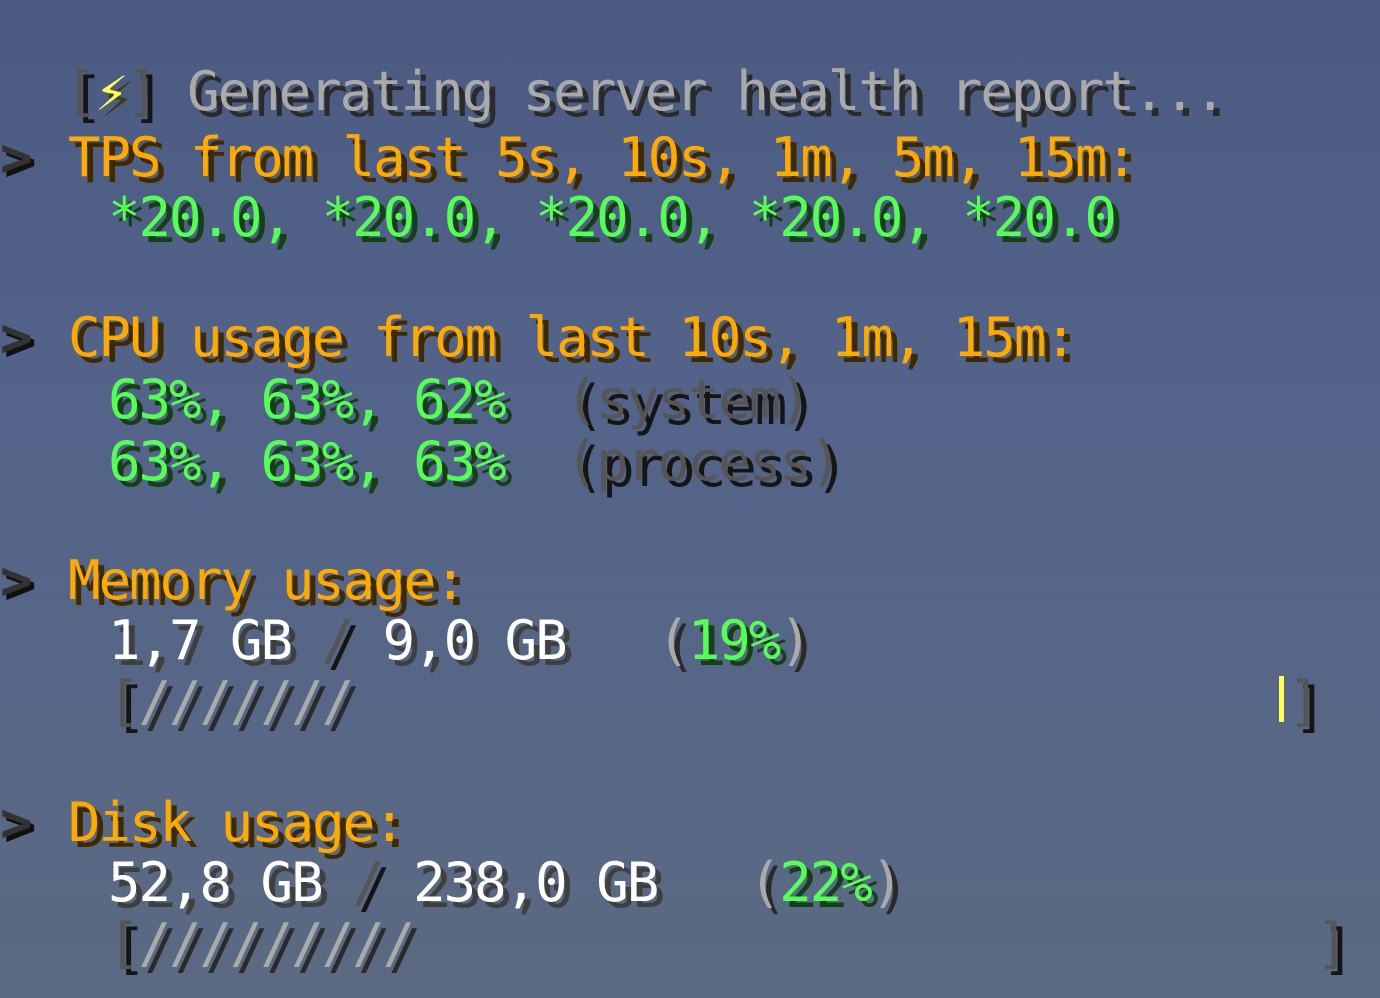 The image size is (1380, 998). What do you see at coordinates (612, 217) in the screenshot?
I see `tps-values: *20.0, *20.0, *20.0, *20.0, *20.0` at bounding box center [612, 217].